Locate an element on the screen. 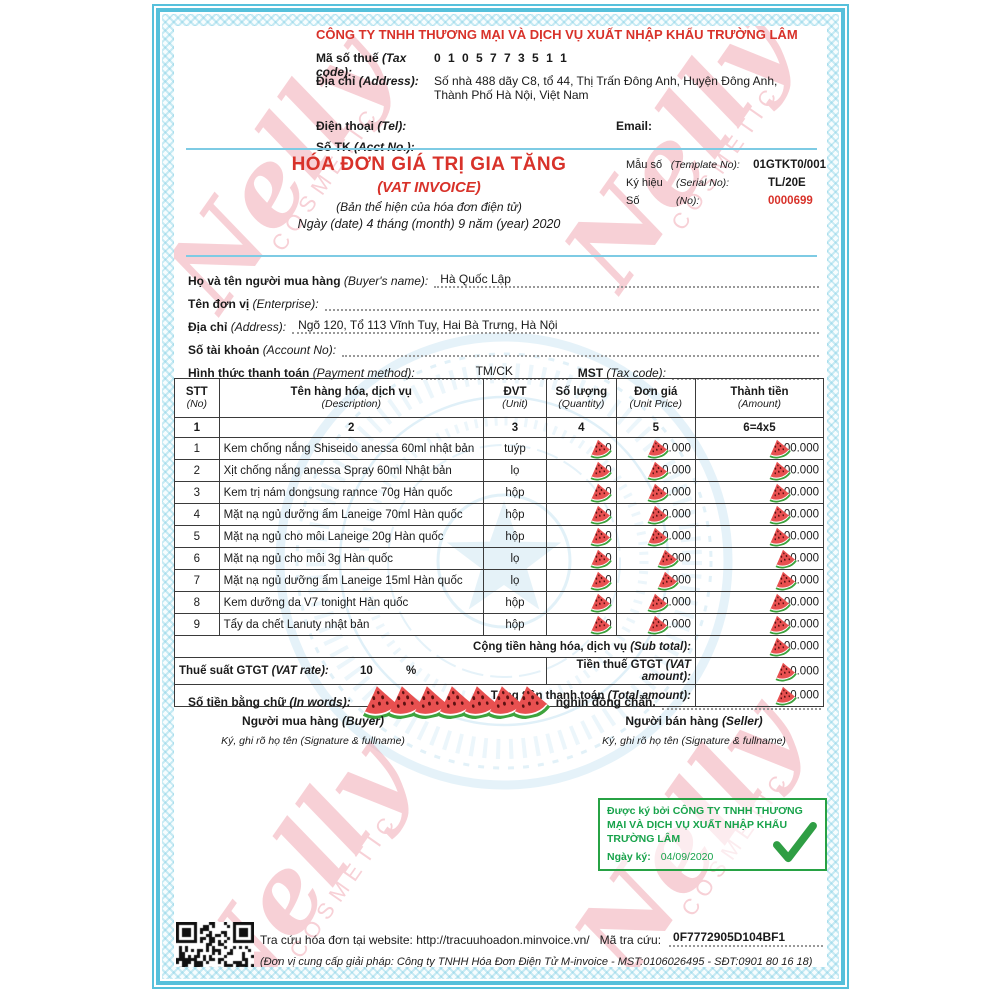  buyer-signature-note: Ký, ghi rõ họ tên (Signature & fullname) is located at coordinates (313, 741).